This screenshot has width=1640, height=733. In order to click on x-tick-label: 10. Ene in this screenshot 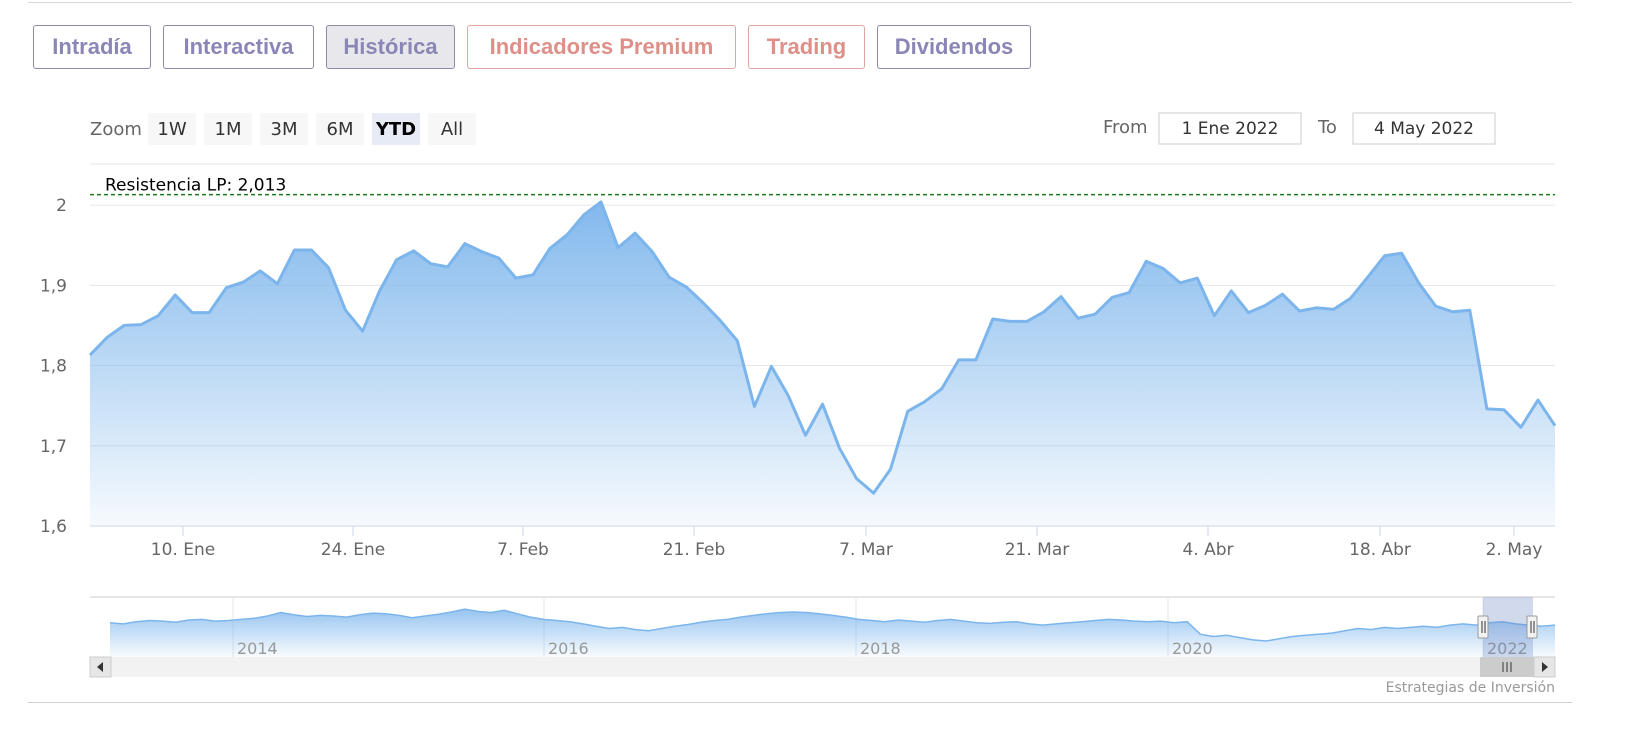, I will do `click(183, 550)`.